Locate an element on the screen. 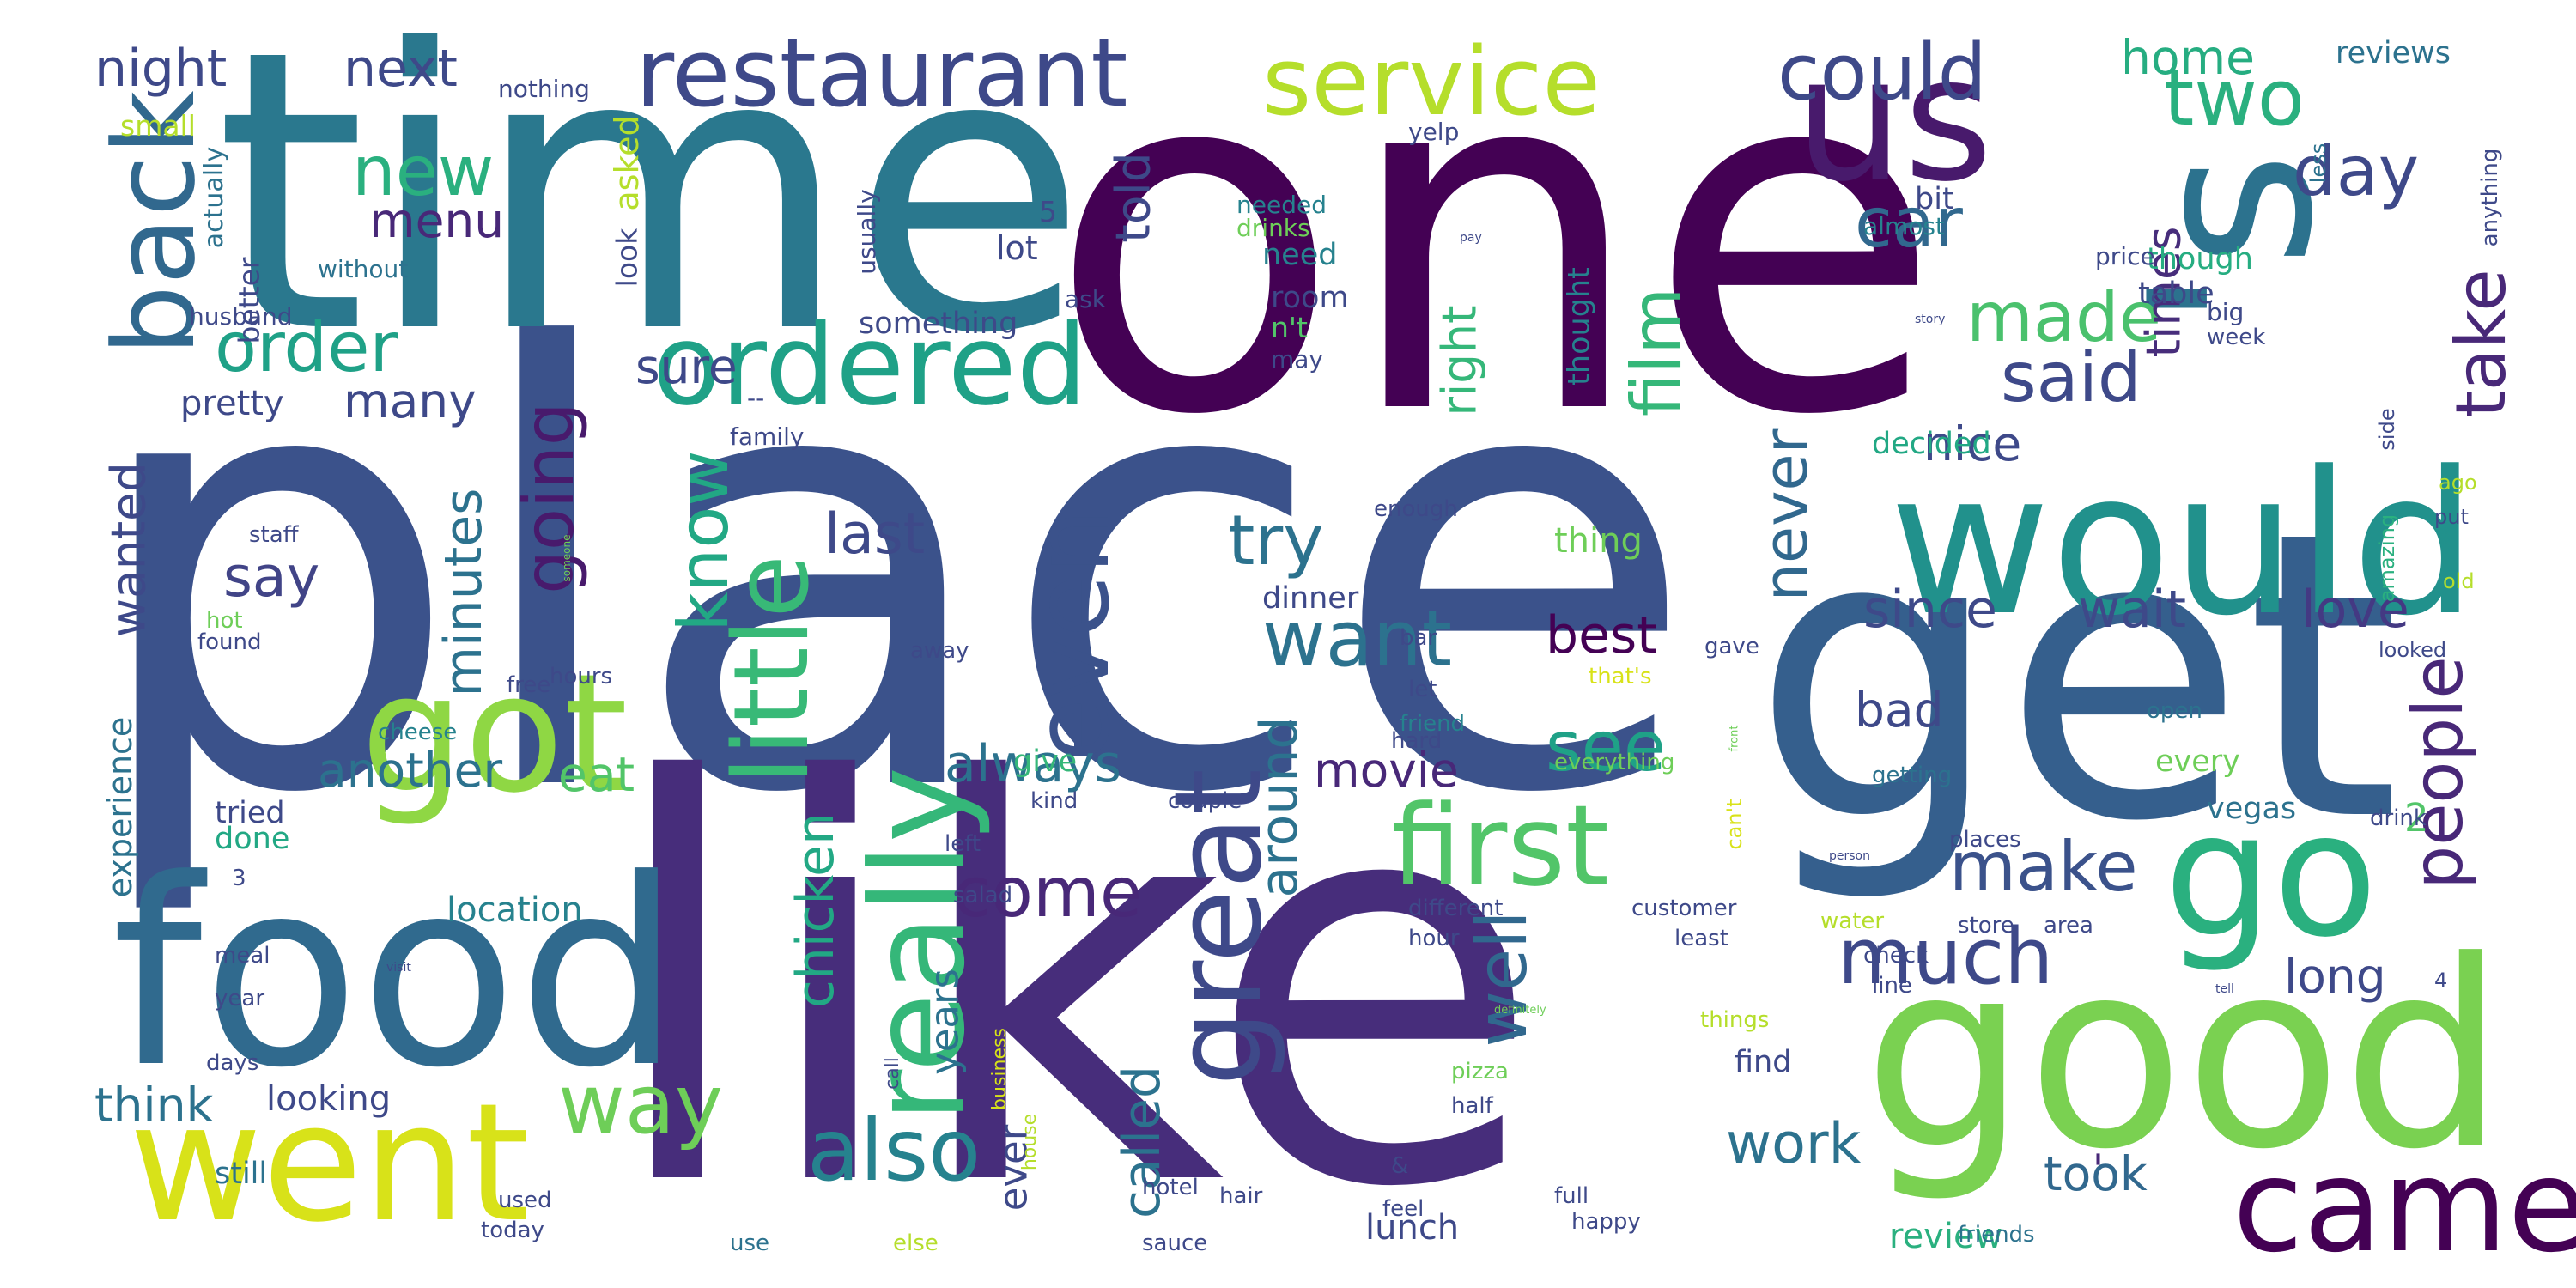  word: husband is located at coordinates (241, 316).